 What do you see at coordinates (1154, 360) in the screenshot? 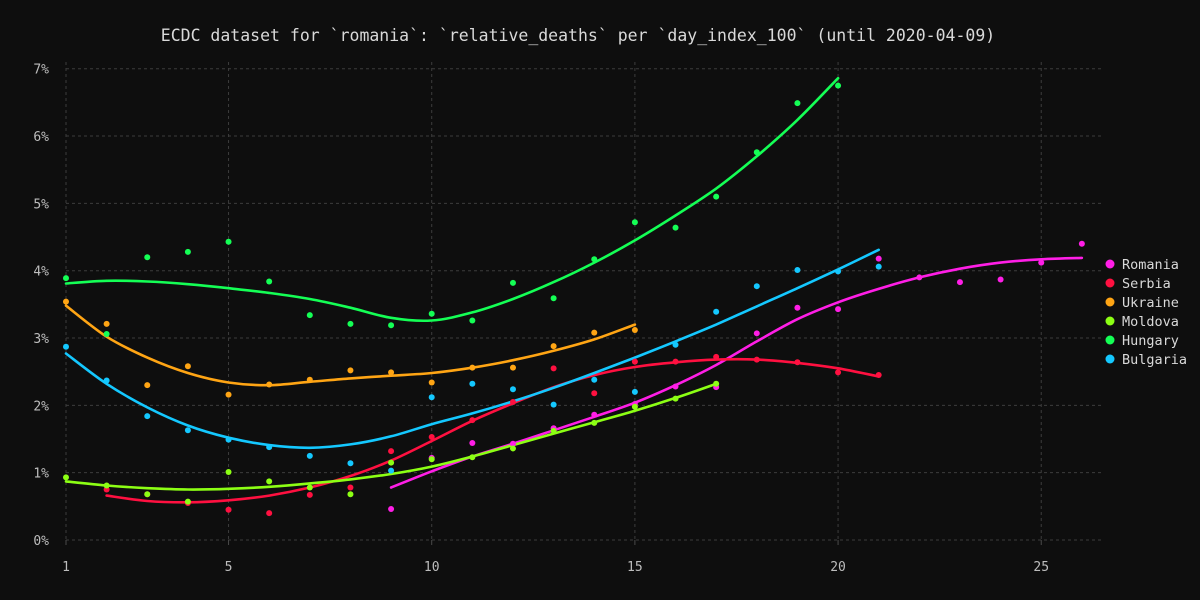
I see `legend-label: Bulgaria` at bounding box center [1154, 360].